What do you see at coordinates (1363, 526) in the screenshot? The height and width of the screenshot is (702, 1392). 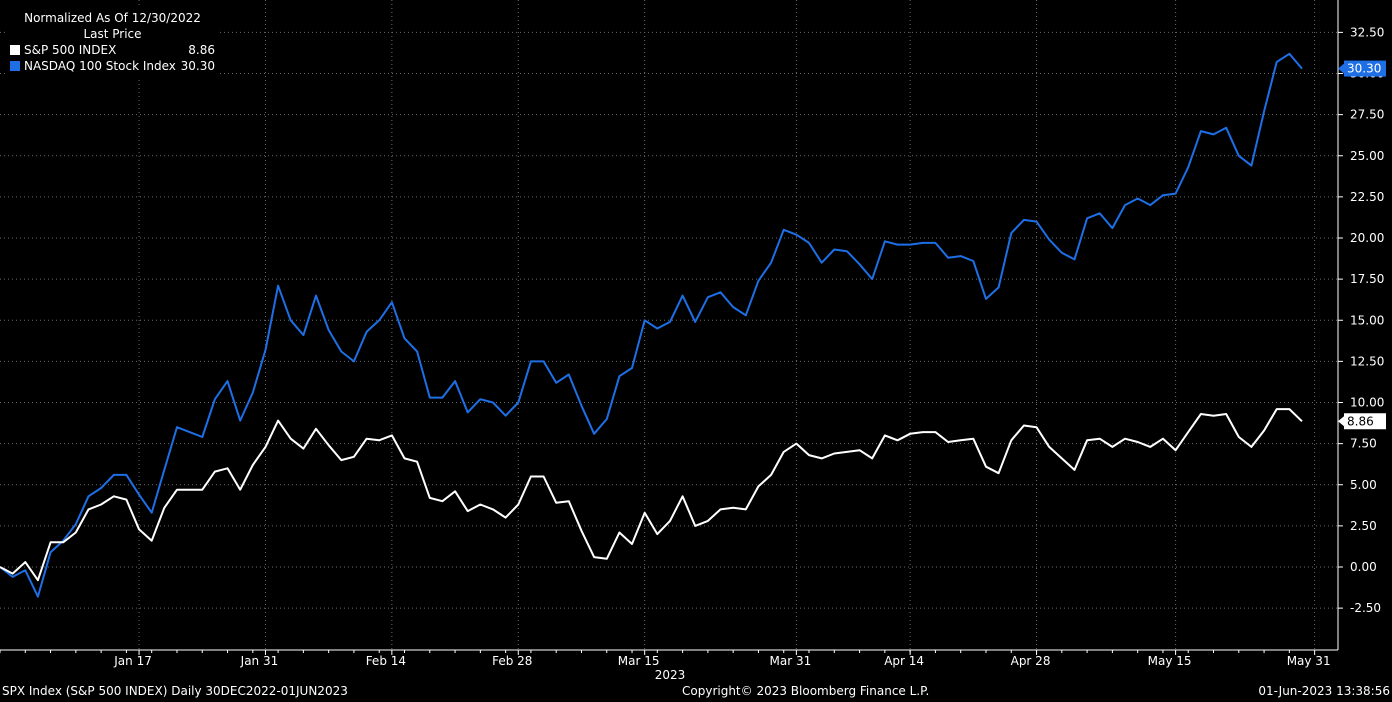 I see `y-tick-label: 2.50` at bounding box center [1363, 526].